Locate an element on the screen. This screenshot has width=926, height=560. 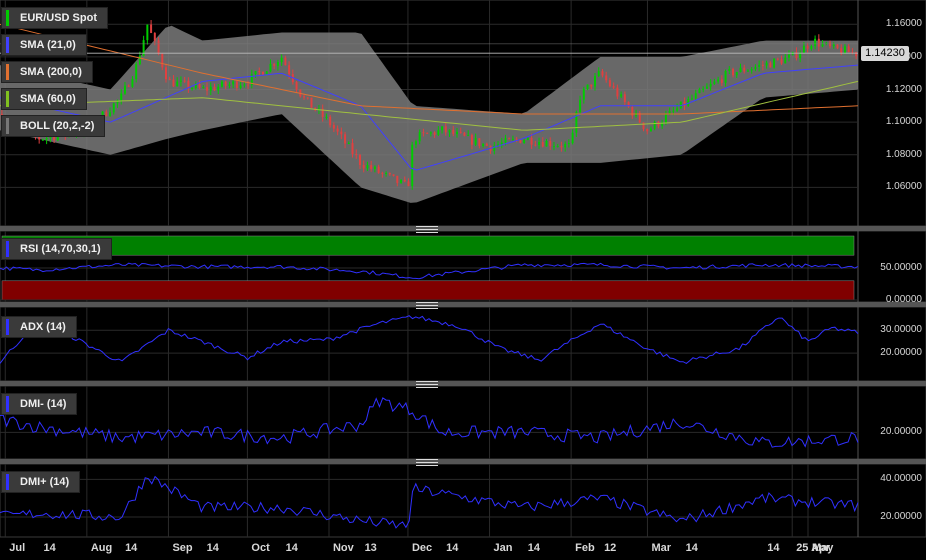
legend-dmip-label: DMI+ (14) is located at coordinates (45, 482).